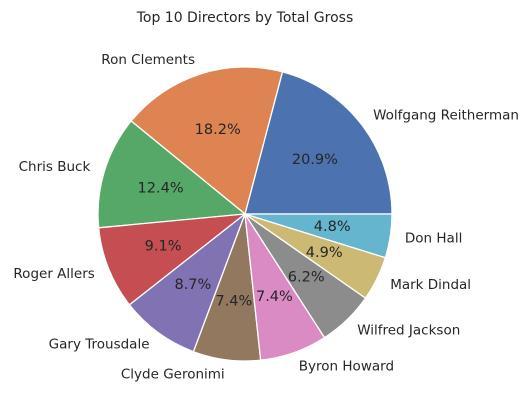 This screenshot has width=531, height=410. Describe the element at coordinates (408, 331) in the screenshot. I see `slice-label-wilfred-jackson: Wilfred Jackson` at that location.